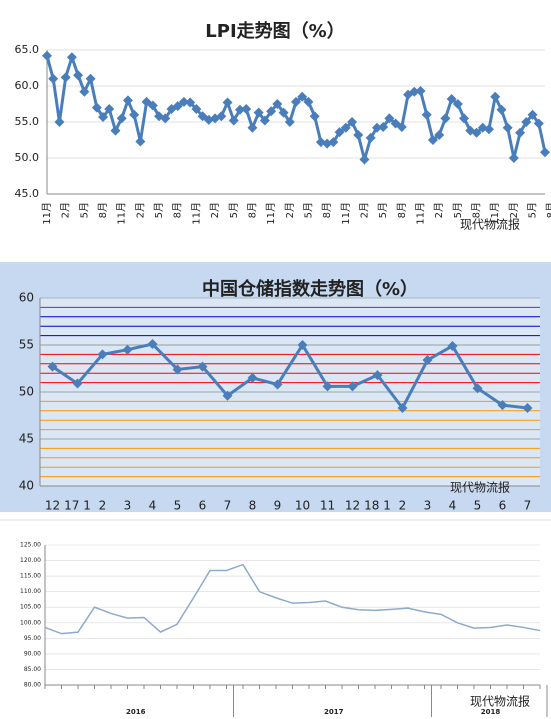 The image size is (551, 719). Describe the element at coordinates (327, 506) in the screenshot. I see `x-tick-label: 11` at that location.